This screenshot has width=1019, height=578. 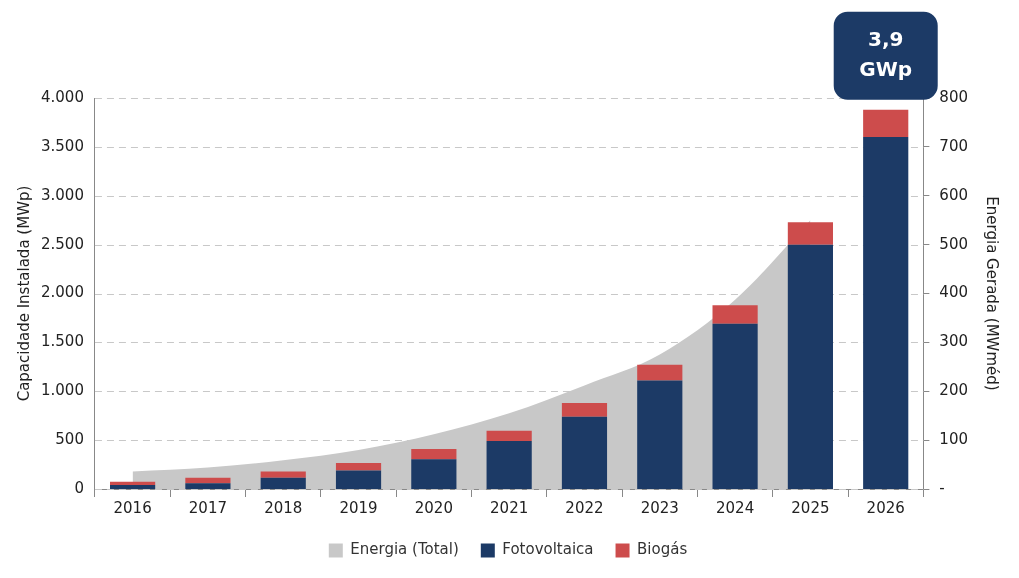 I want to click on annotation: 3,9 GWp, so click(x=886, y=53).